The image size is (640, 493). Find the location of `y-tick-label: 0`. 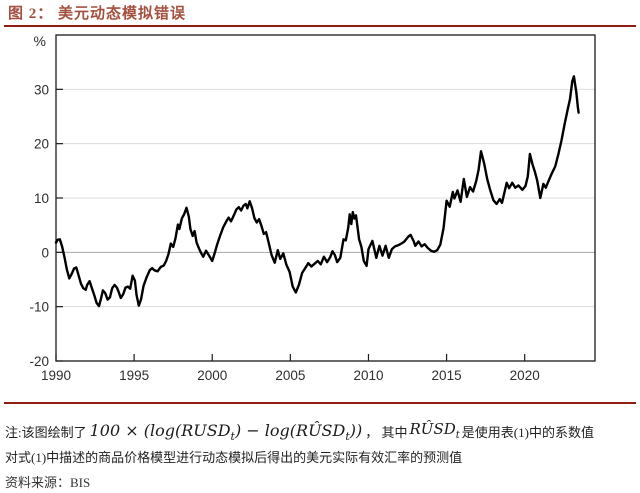

y-tick-label: 0 is located at coordinates (45, 252).